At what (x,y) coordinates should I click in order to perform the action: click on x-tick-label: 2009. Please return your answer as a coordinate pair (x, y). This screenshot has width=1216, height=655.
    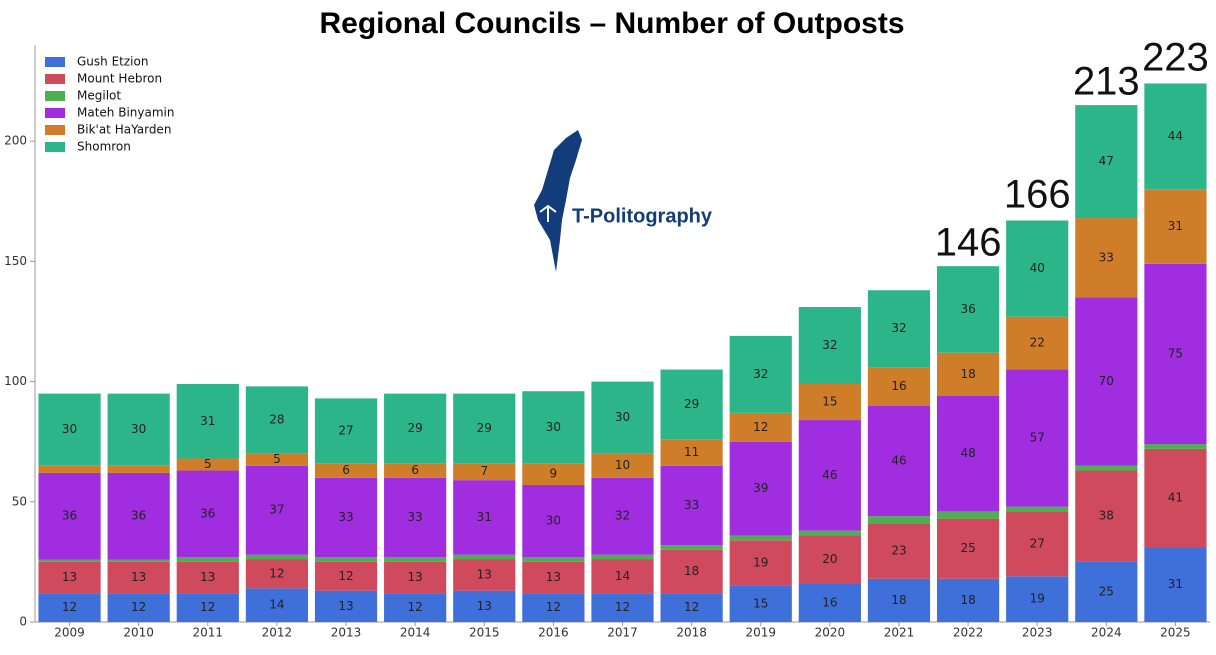
    Looking at the image, I should click on (69, 633).